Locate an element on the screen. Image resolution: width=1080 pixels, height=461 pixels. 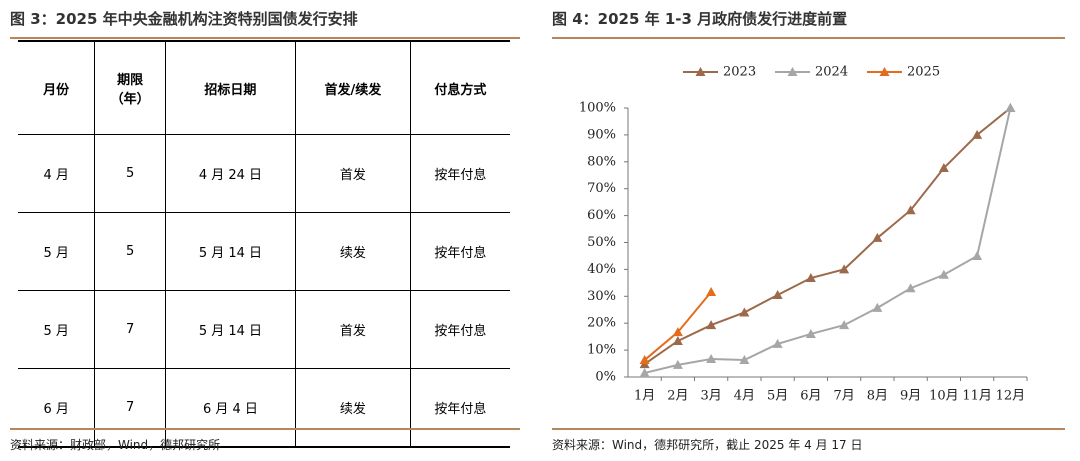
x-tick-label: 1月 is located at coordinates (644, 396).